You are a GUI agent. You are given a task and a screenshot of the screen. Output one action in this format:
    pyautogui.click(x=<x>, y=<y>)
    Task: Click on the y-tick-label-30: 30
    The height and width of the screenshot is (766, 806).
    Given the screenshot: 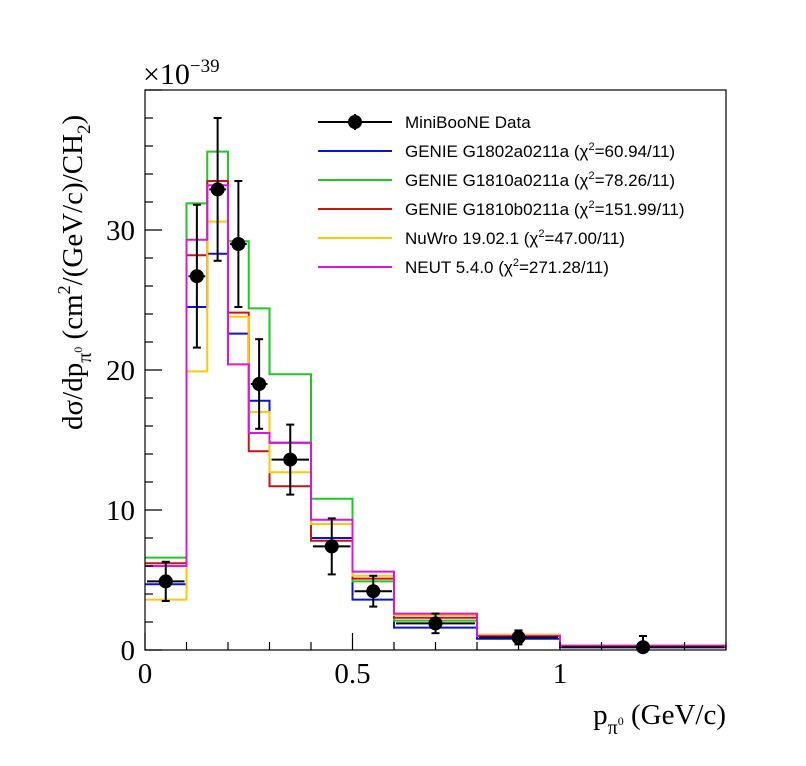 What is the action you would take?
    pyautogui.click(x=120, y=231)
    